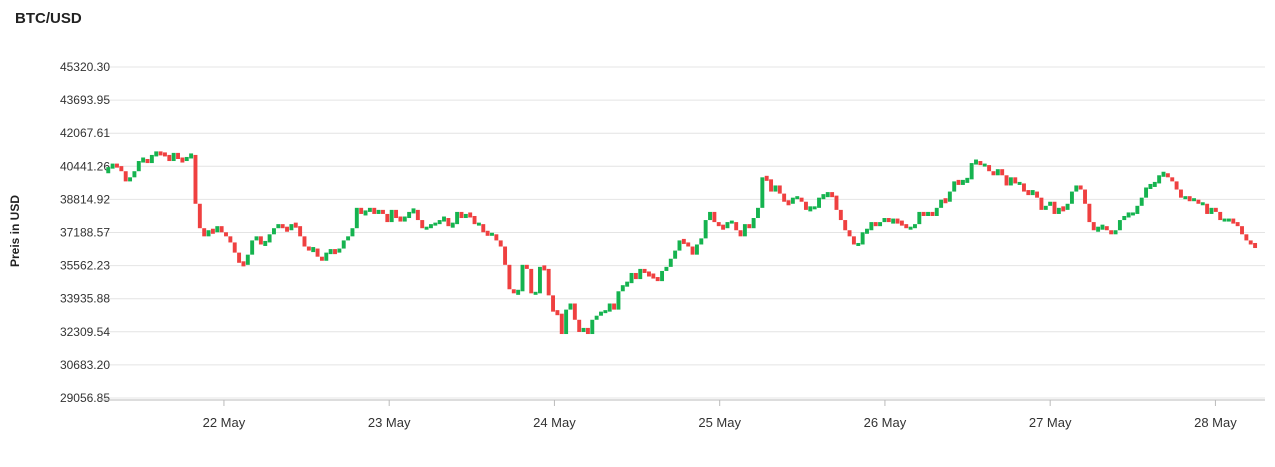 The height and width of the screenshot is (467, 1275). I want to click on y-tick-label: 45320.30, so click(85, 67).